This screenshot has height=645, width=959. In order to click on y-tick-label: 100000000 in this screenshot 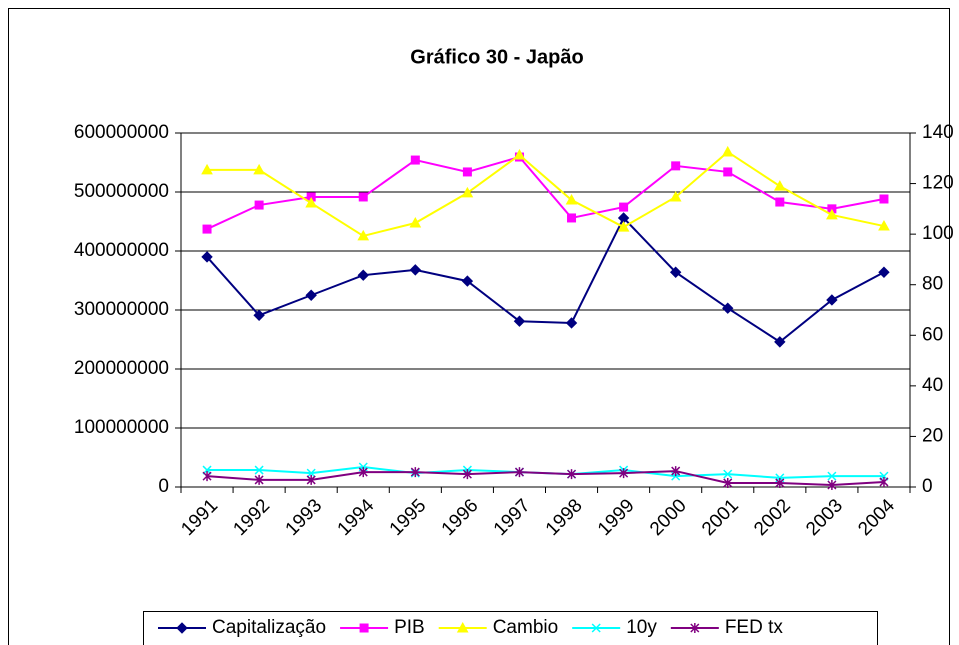, I will do `click(121, 427)`.